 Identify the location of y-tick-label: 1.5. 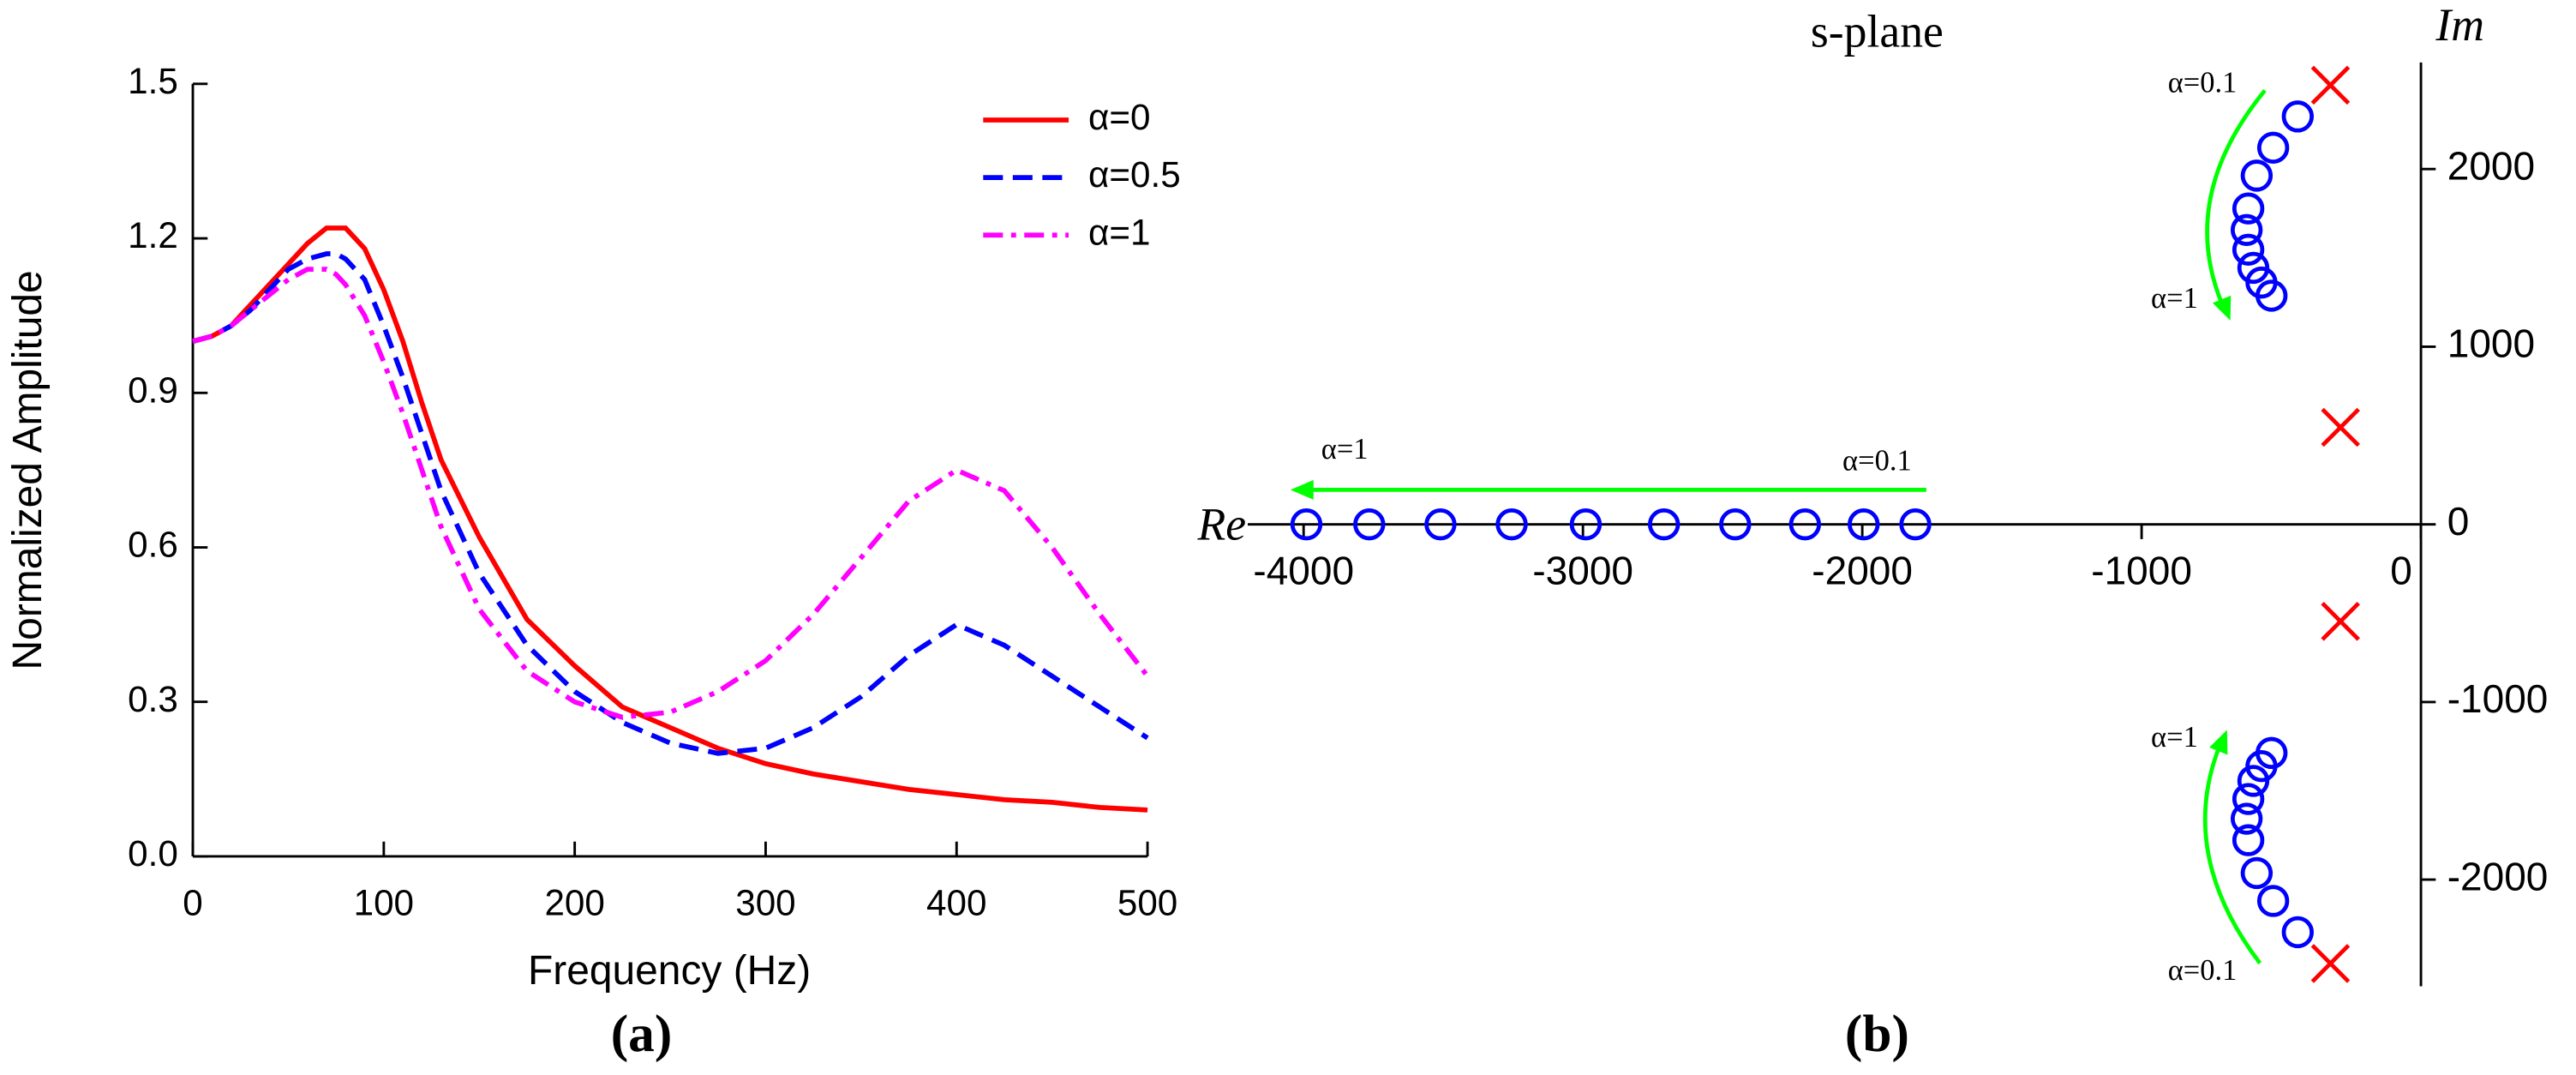
(153, 81).